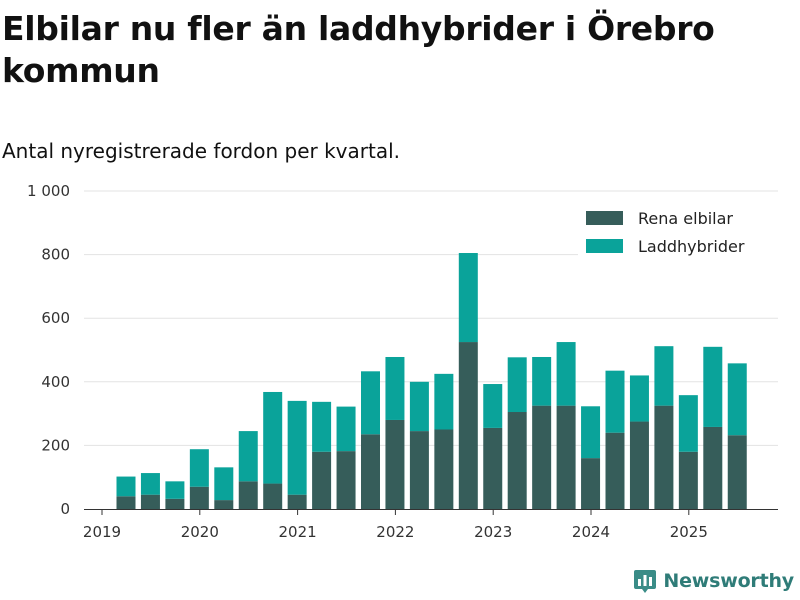 This screenshot has width=800, height=600. I want to click on y-axis-labels: 0 200 400 600 800 1 000, so click(48, 350).